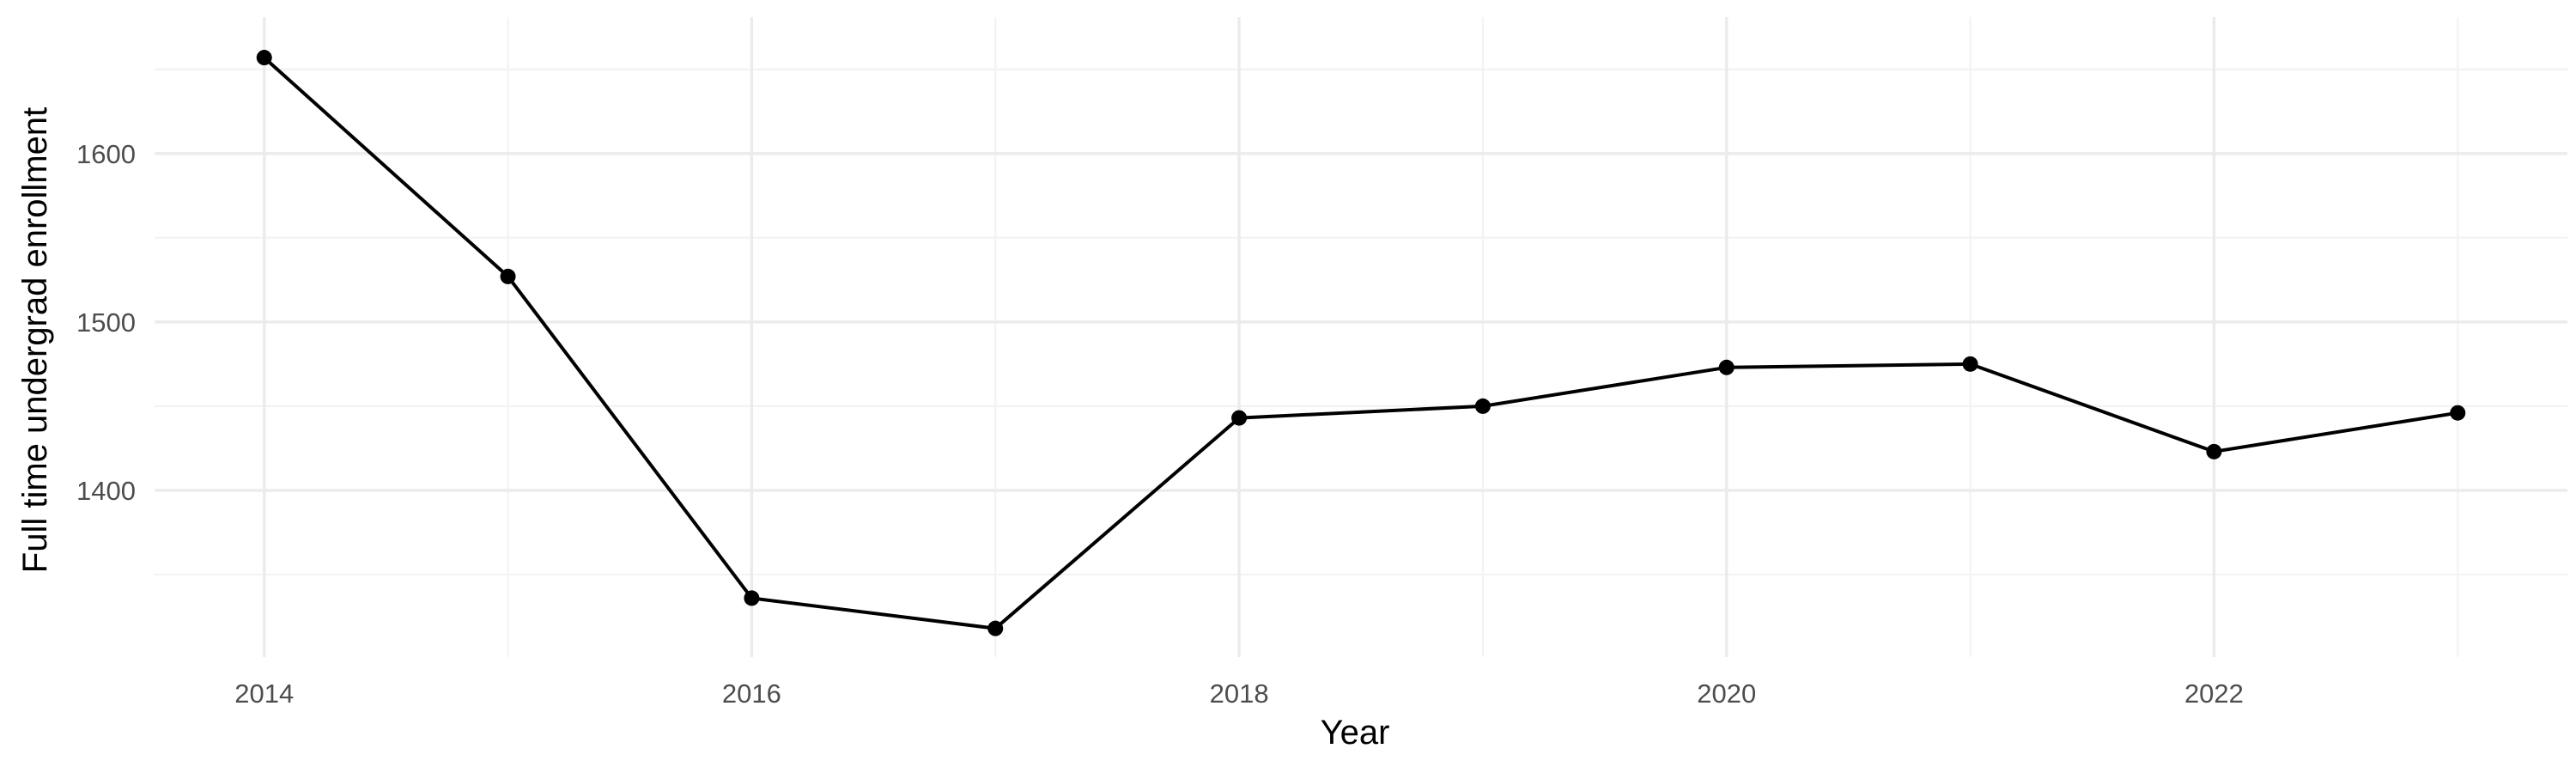 The height and width of the screenshot is (773, 2576). I want to click on data-point-2023, so click(2458, 413).